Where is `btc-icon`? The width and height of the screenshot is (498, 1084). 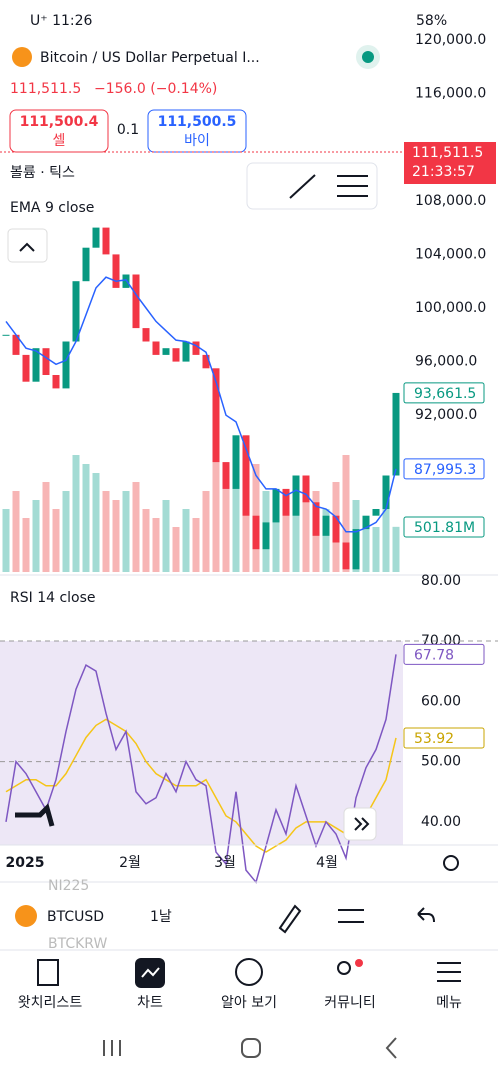
btc-icon is located at coordinates (22, 57).